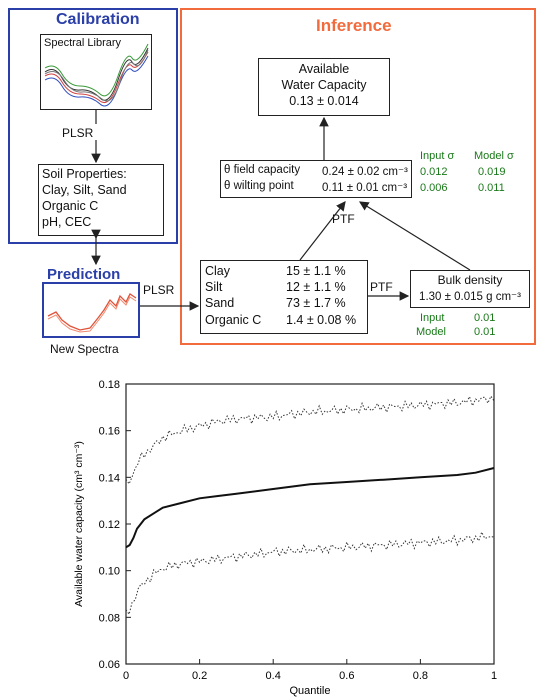  I want to click on awc-box, so click(324, 87).